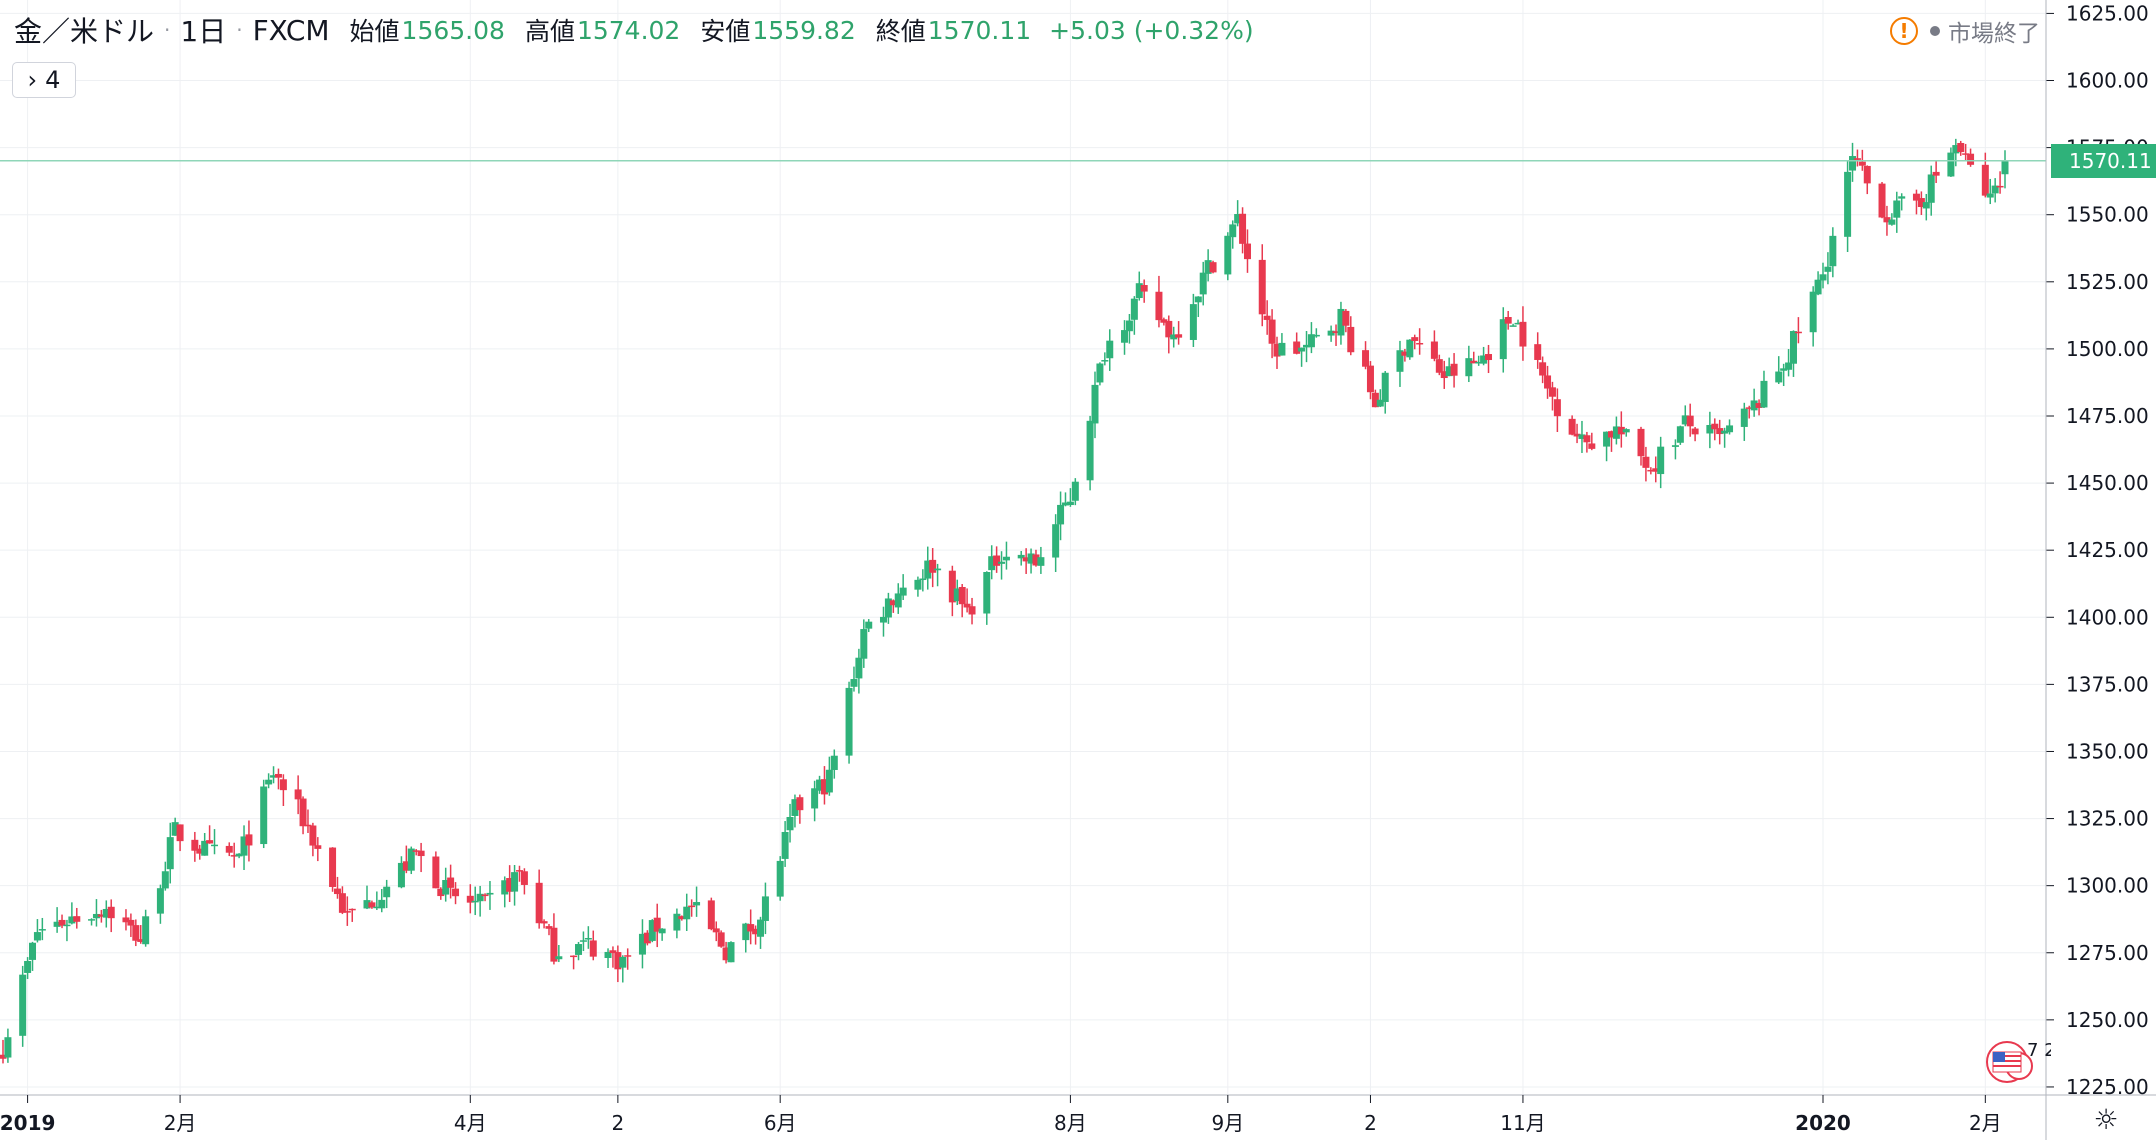 Image resolution: width=2156 pixels, height=1140 pixels. Describe the element at coordinates (2103, 160) in the screenshot. I see `current-price-label: 1570.11` at that location.